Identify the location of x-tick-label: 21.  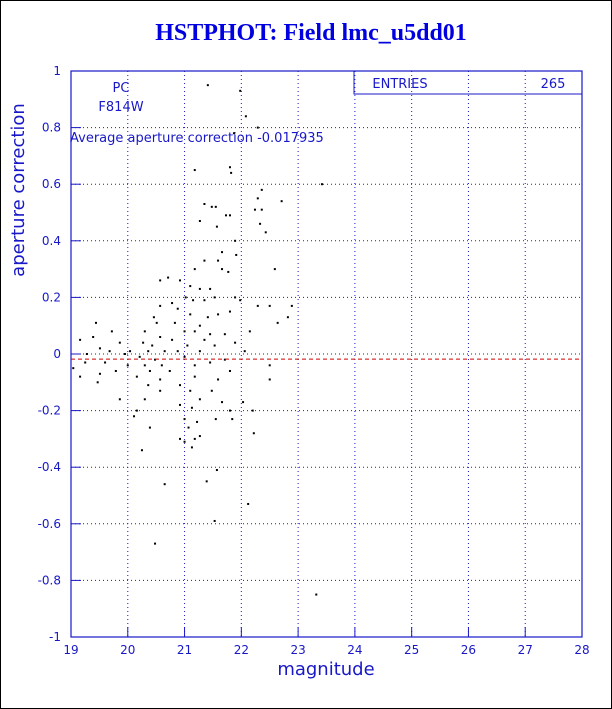
(184, 650).